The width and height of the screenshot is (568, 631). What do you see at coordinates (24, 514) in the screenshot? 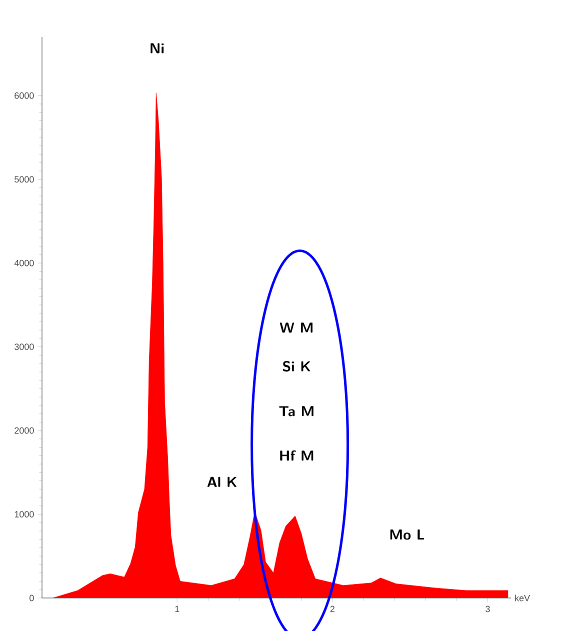
I see `y-tick-label: 1000` at bounding box center [24, 514].